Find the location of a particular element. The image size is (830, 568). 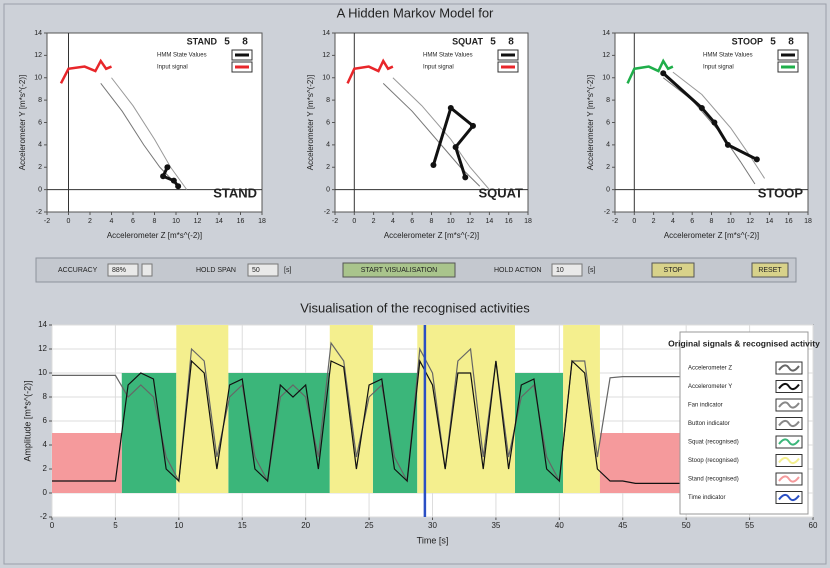

hold-span-value: 50 is located at coordinates (256, 270).